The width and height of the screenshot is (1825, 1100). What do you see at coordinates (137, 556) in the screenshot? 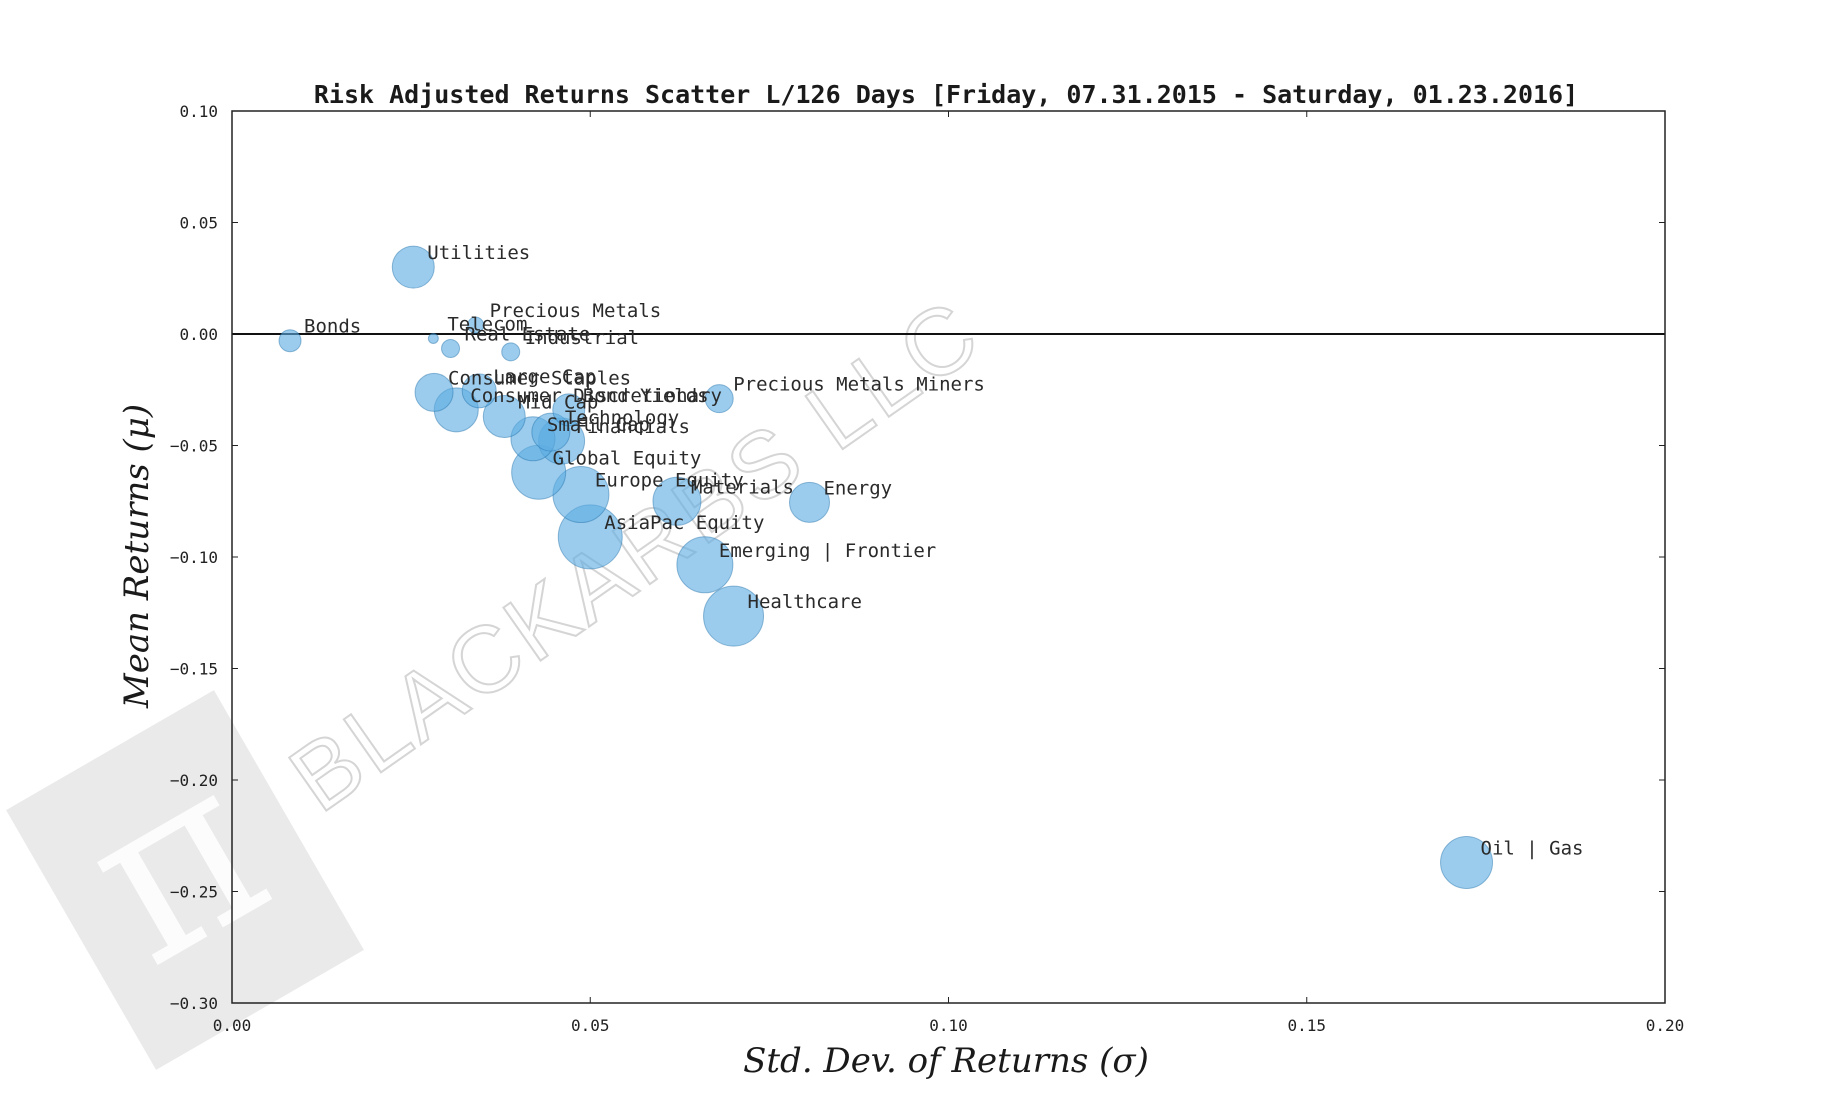
I see `y-axis-label: Mean Returns (μ)` at bounding box center [137, 556].